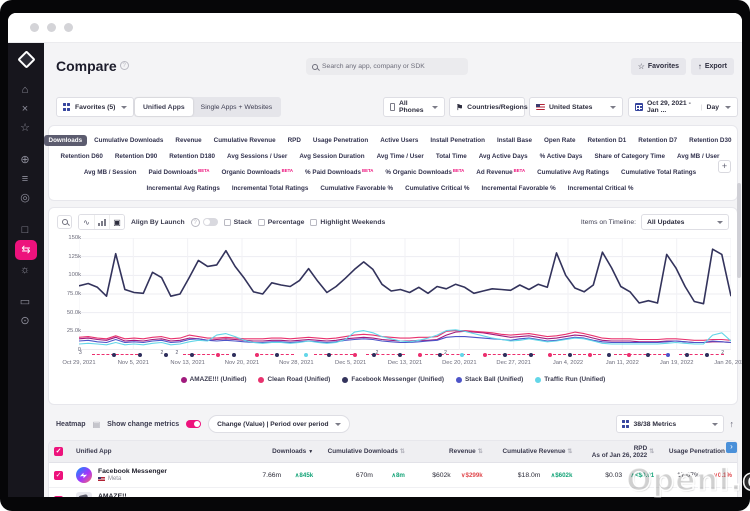 This screenshot has height=511, width=750. I want to click on metric-chip-open-rate: Open Rate, so click(559, 140).